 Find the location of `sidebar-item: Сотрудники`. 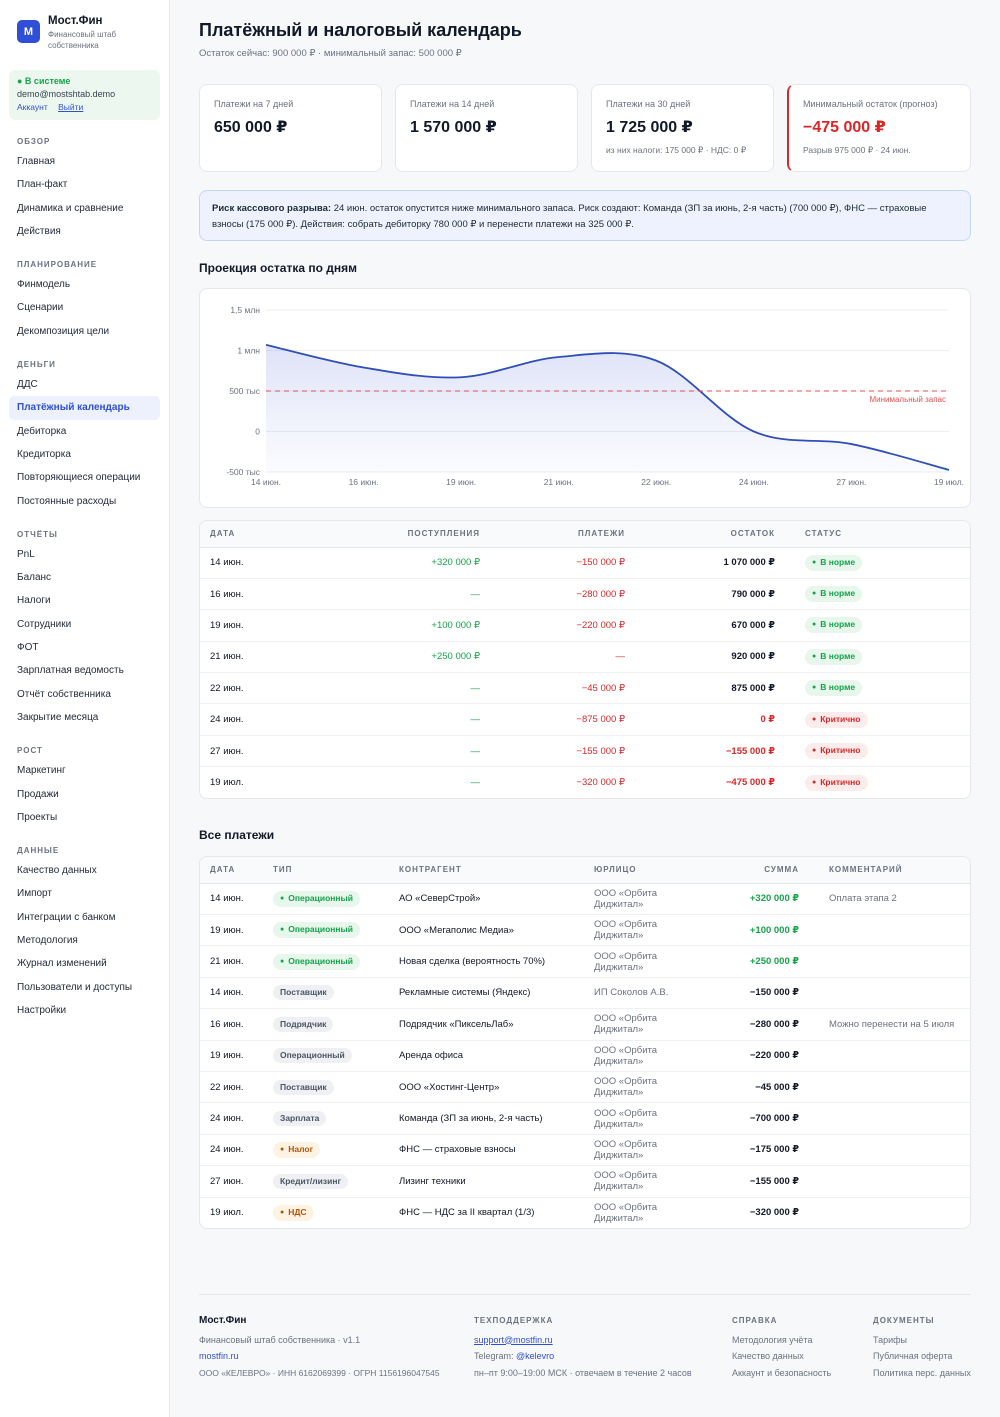

sidebar-item: Сотрудники is located at coordinates (44, 624).